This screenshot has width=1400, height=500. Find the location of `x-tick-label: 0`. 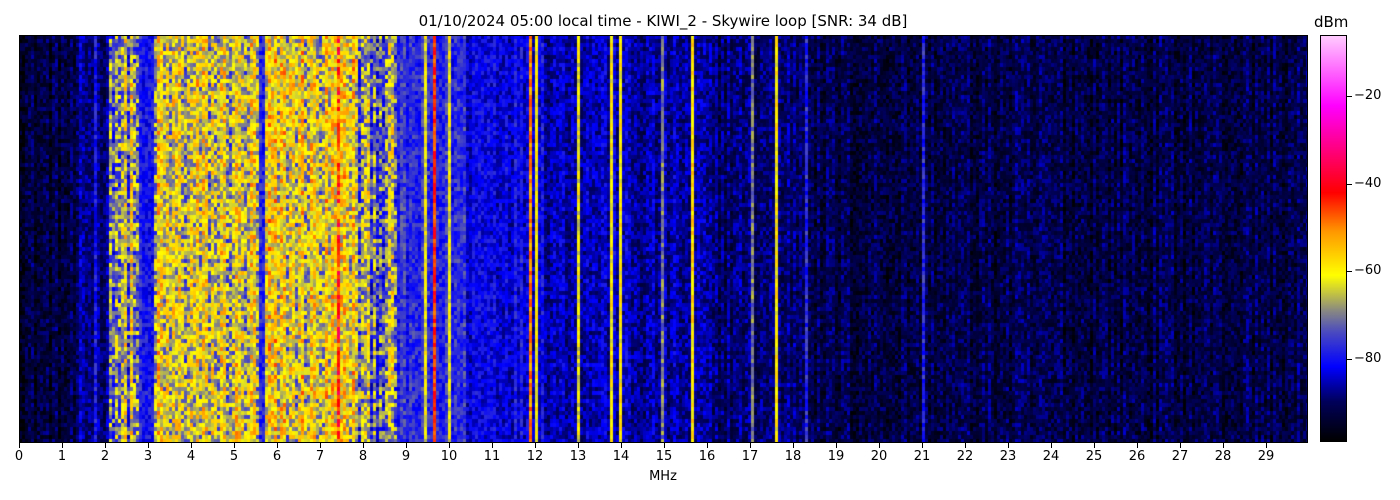

x-tick-label: 0 is located at coordinates (19, 456).